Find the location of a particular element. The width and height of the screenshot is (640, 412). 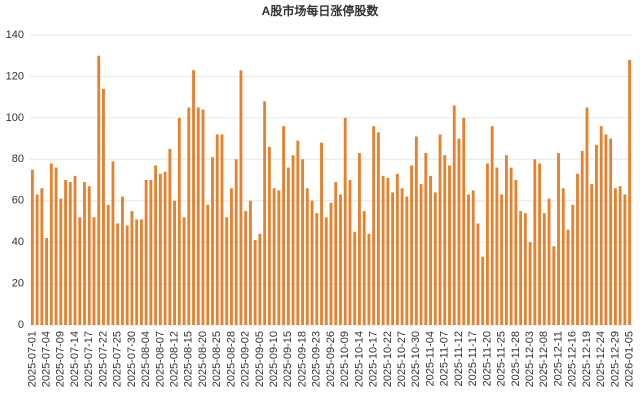

x-tick-label: 2025-07-14 is located at coordinates (75, 359).